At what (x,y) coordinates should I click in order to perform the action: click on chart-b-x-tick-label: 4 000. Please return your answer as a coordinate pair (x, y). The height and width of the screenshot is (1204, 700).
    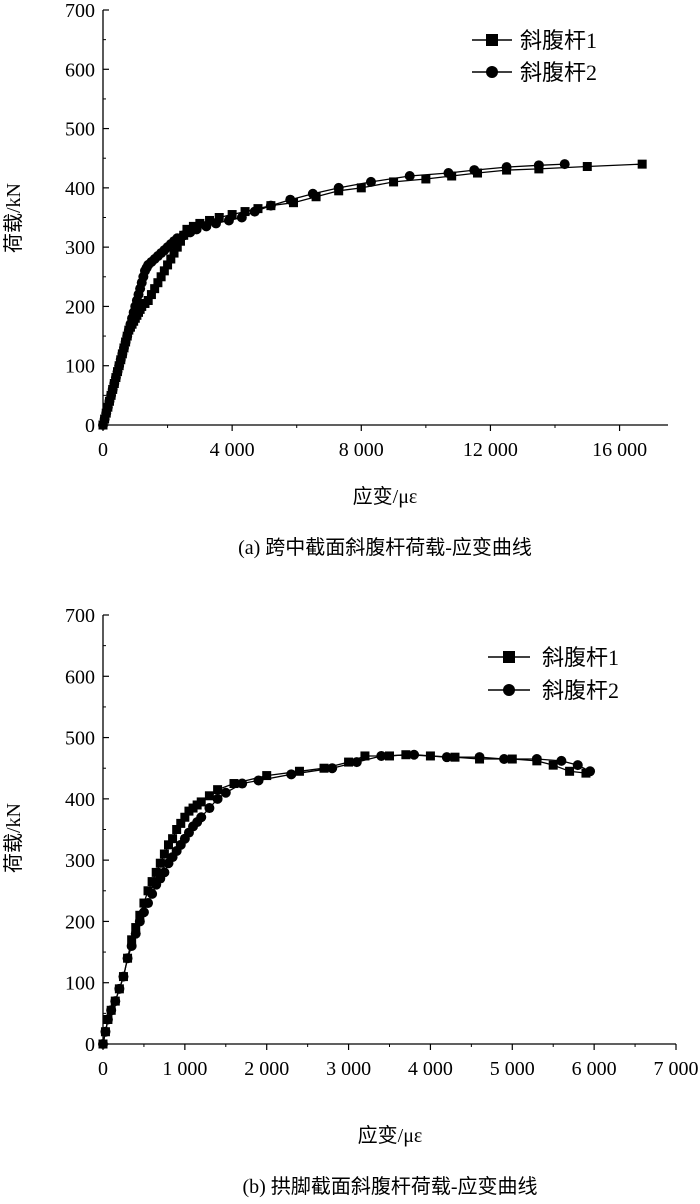
    Looking at the image, I should click on (430, 1069).